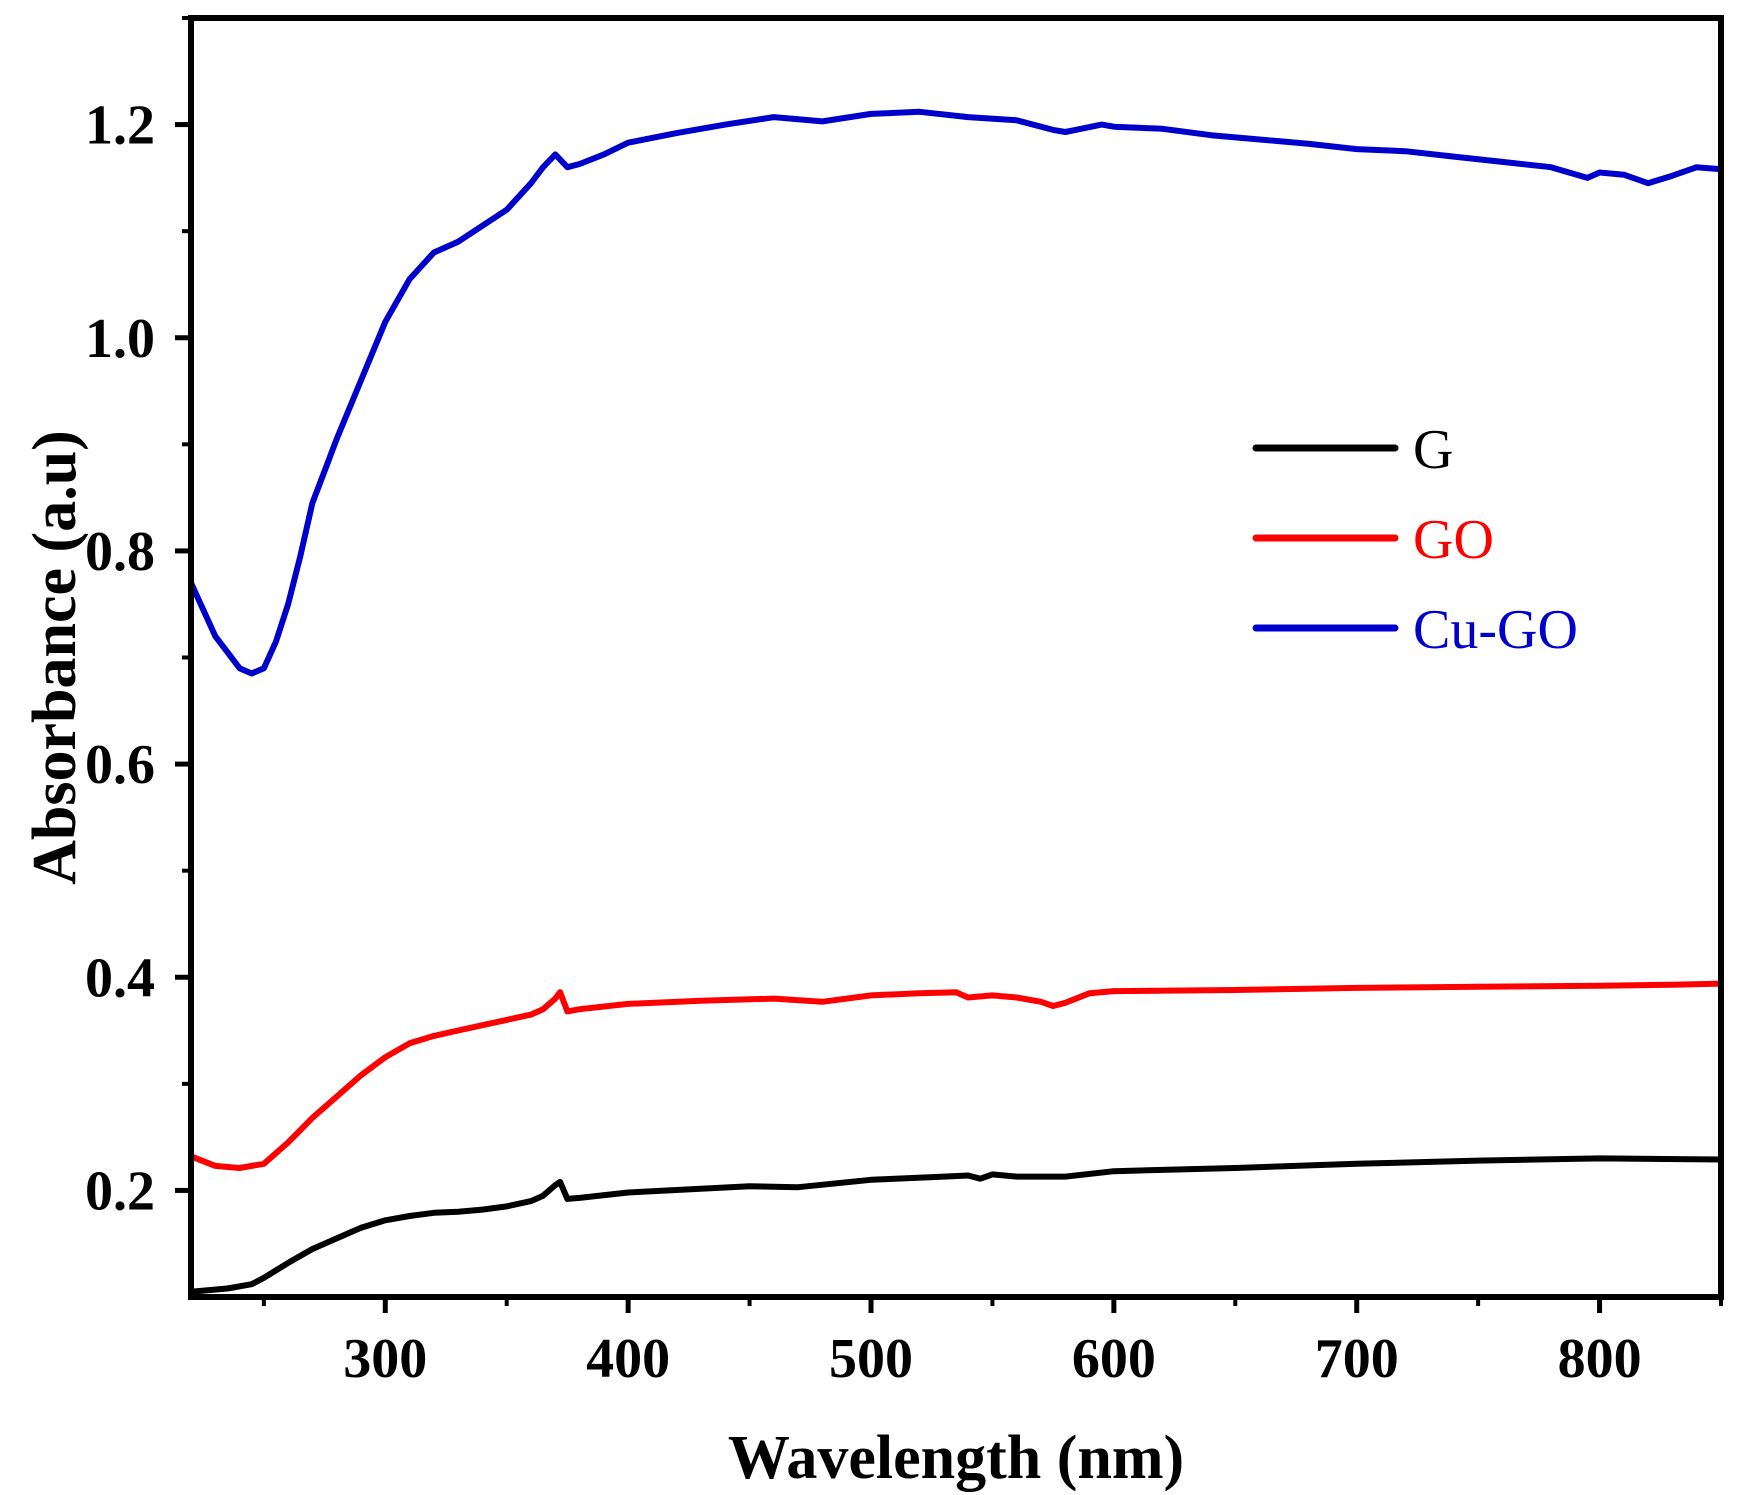 Image resolution: width=1753 pixels, height=1495 pixels. I want to click on x-axis-title: Wavelength (nm), so click(956, 1458).